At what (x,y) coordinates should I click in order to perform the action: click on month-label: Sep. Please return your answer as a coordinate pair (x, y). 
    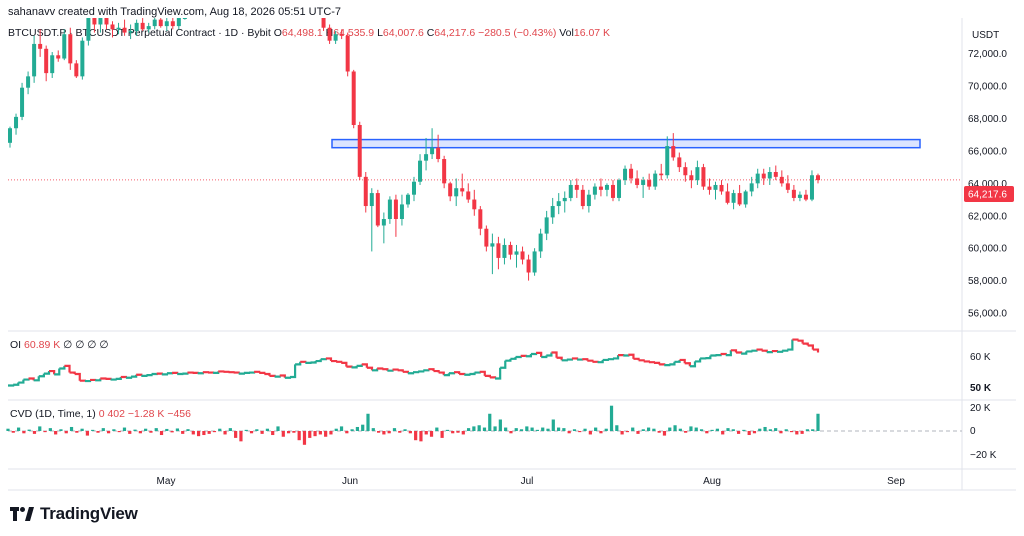
    Looking at the image, I should click on (896, 481).